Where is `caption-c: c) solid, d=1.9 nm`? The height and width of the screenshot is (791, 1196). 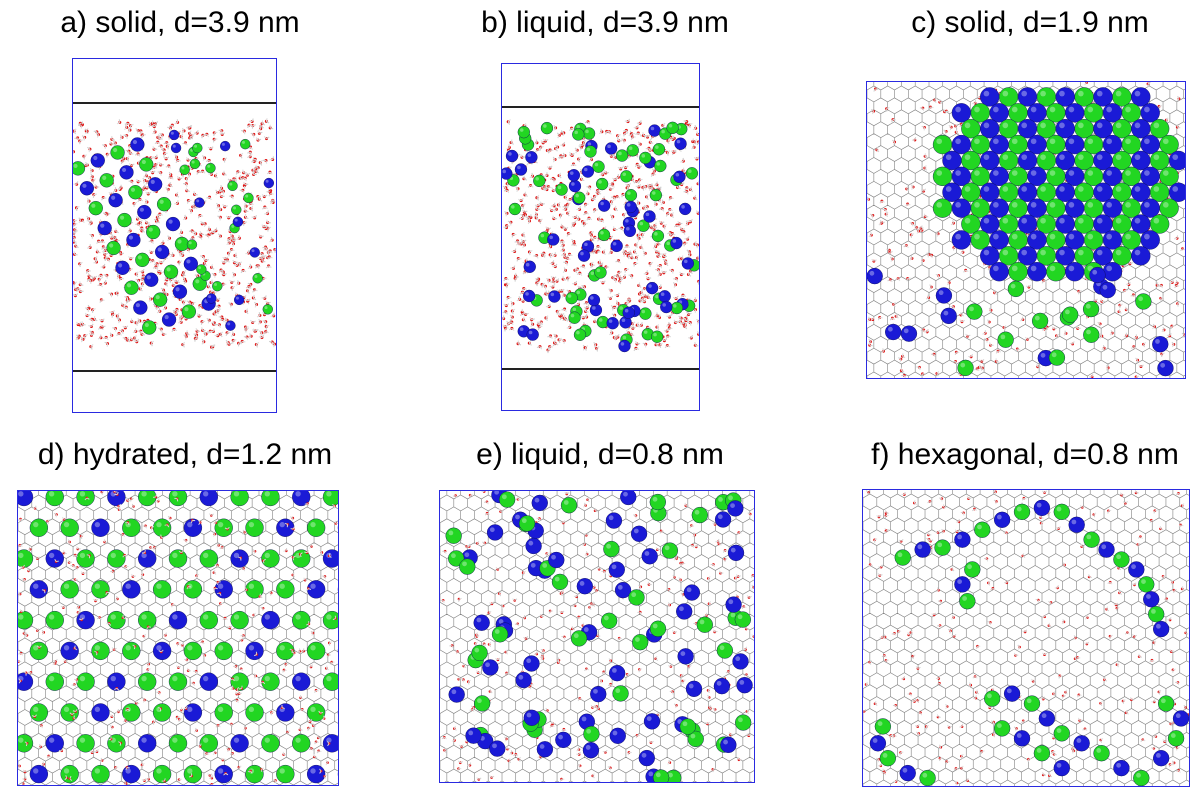 caption-c: c) solid, d=1.9 nm is located at coordinates (1030, 22).